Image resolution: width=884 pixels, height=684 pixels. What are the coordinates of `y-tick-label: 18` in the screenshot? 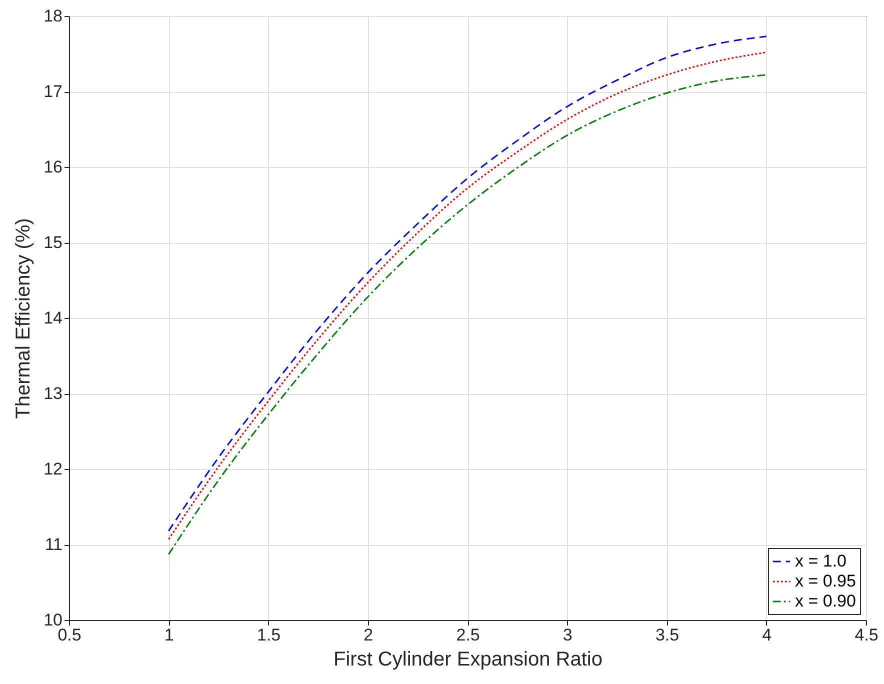 It's located at (53, 16).